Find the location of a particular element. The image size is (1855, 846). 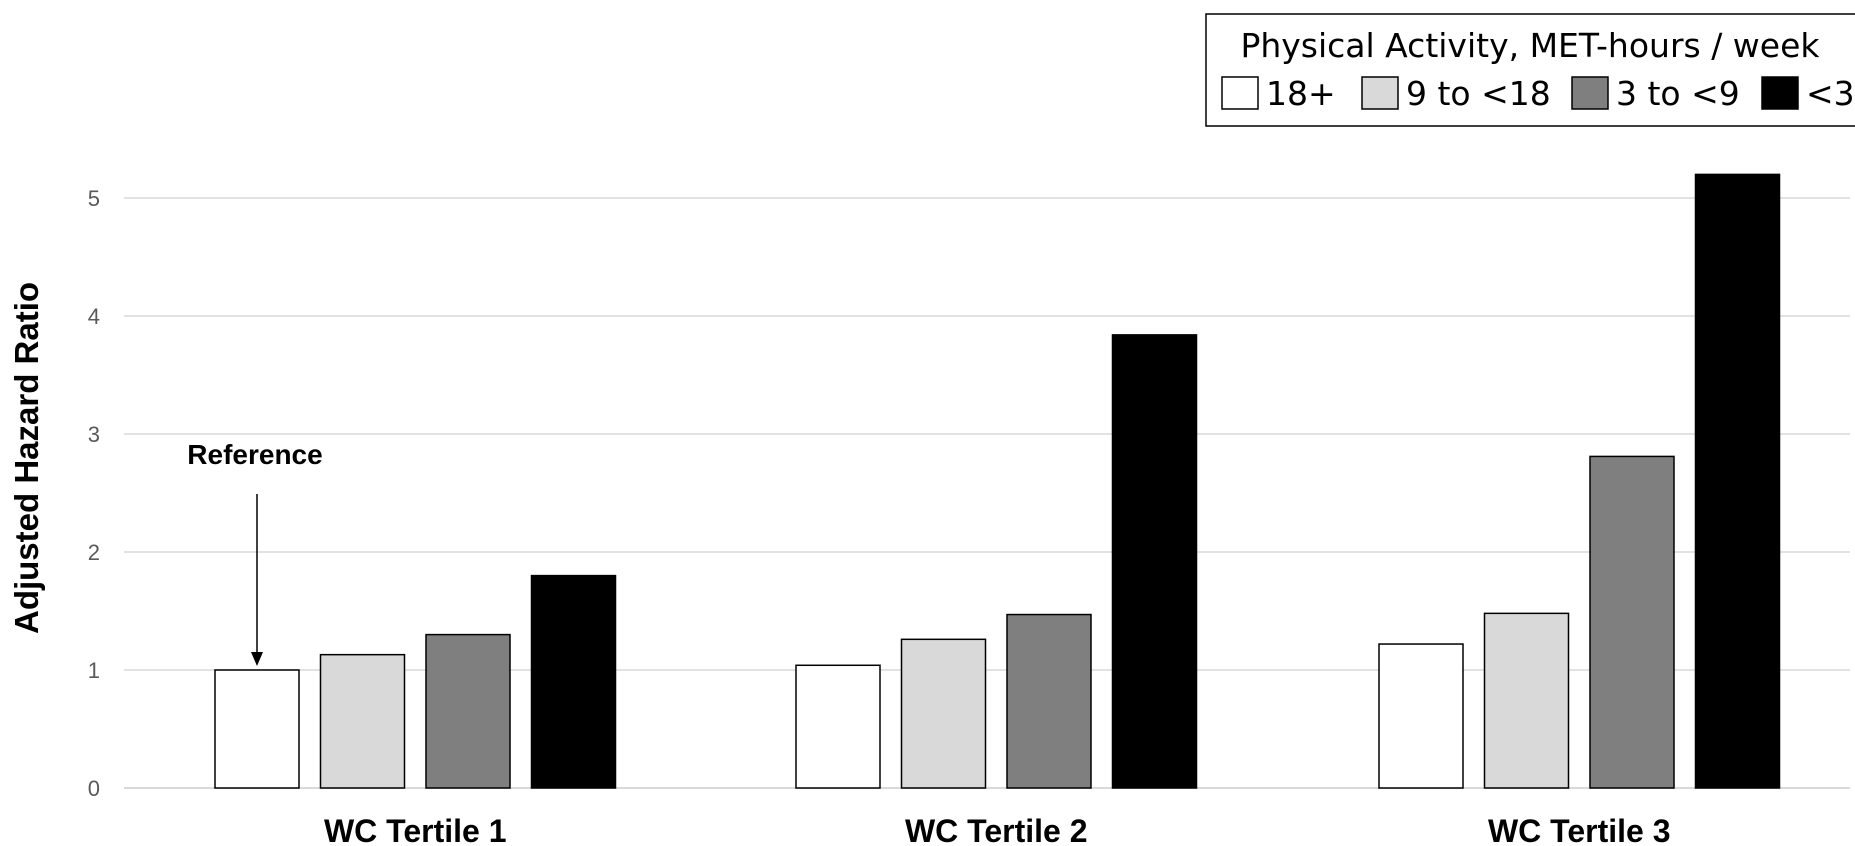

legend-box is located at coordinates (1530, 70).